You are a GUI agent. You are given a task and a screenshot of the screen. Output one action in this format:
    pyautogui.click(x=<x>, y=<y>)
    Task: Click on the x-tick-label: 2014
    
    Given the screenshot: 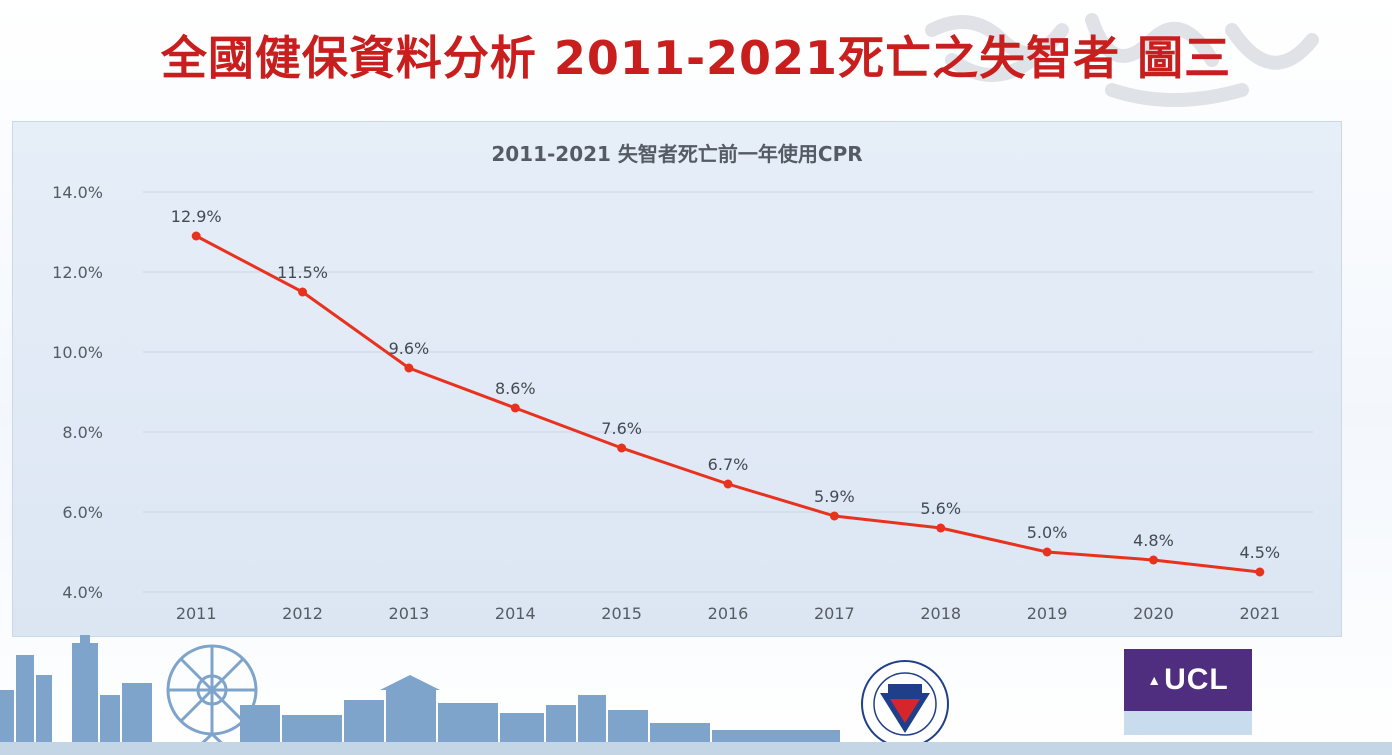 What is the action you would take?
    pyautogui.click(x=515, y=613)
    